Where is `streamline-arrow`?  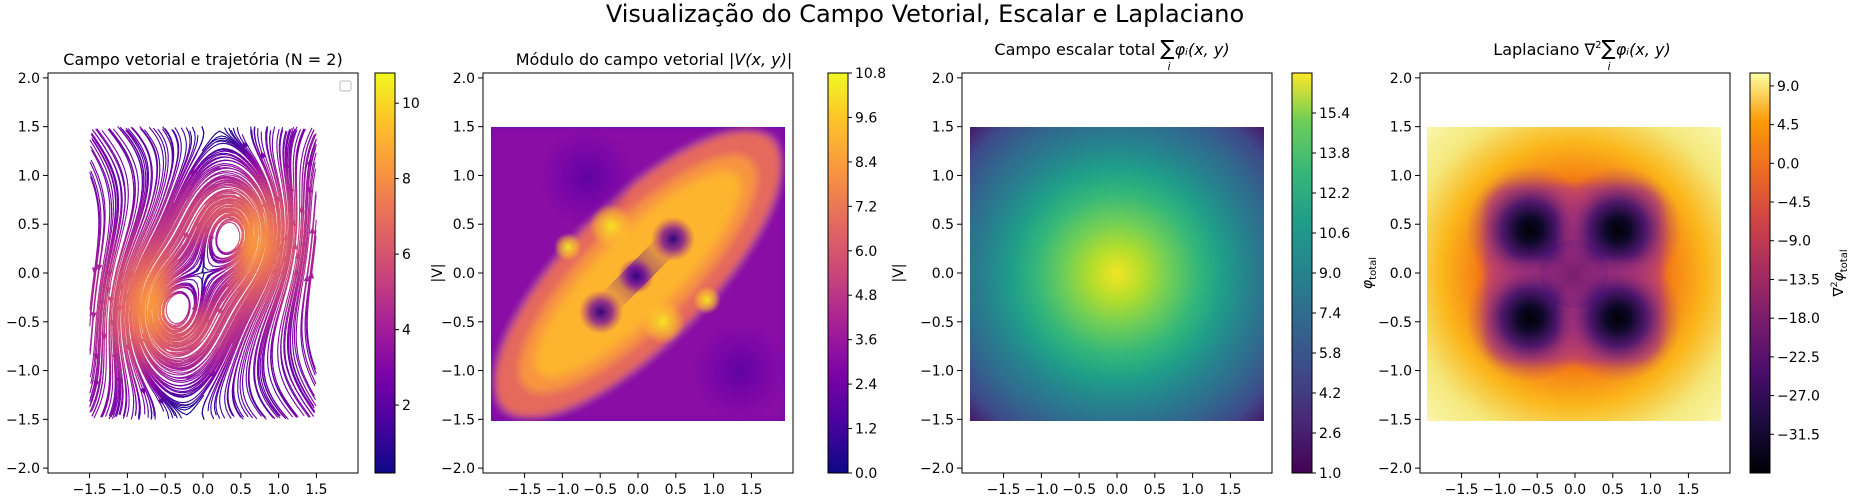 streamline-arrow is located at coordinates (121, 287).